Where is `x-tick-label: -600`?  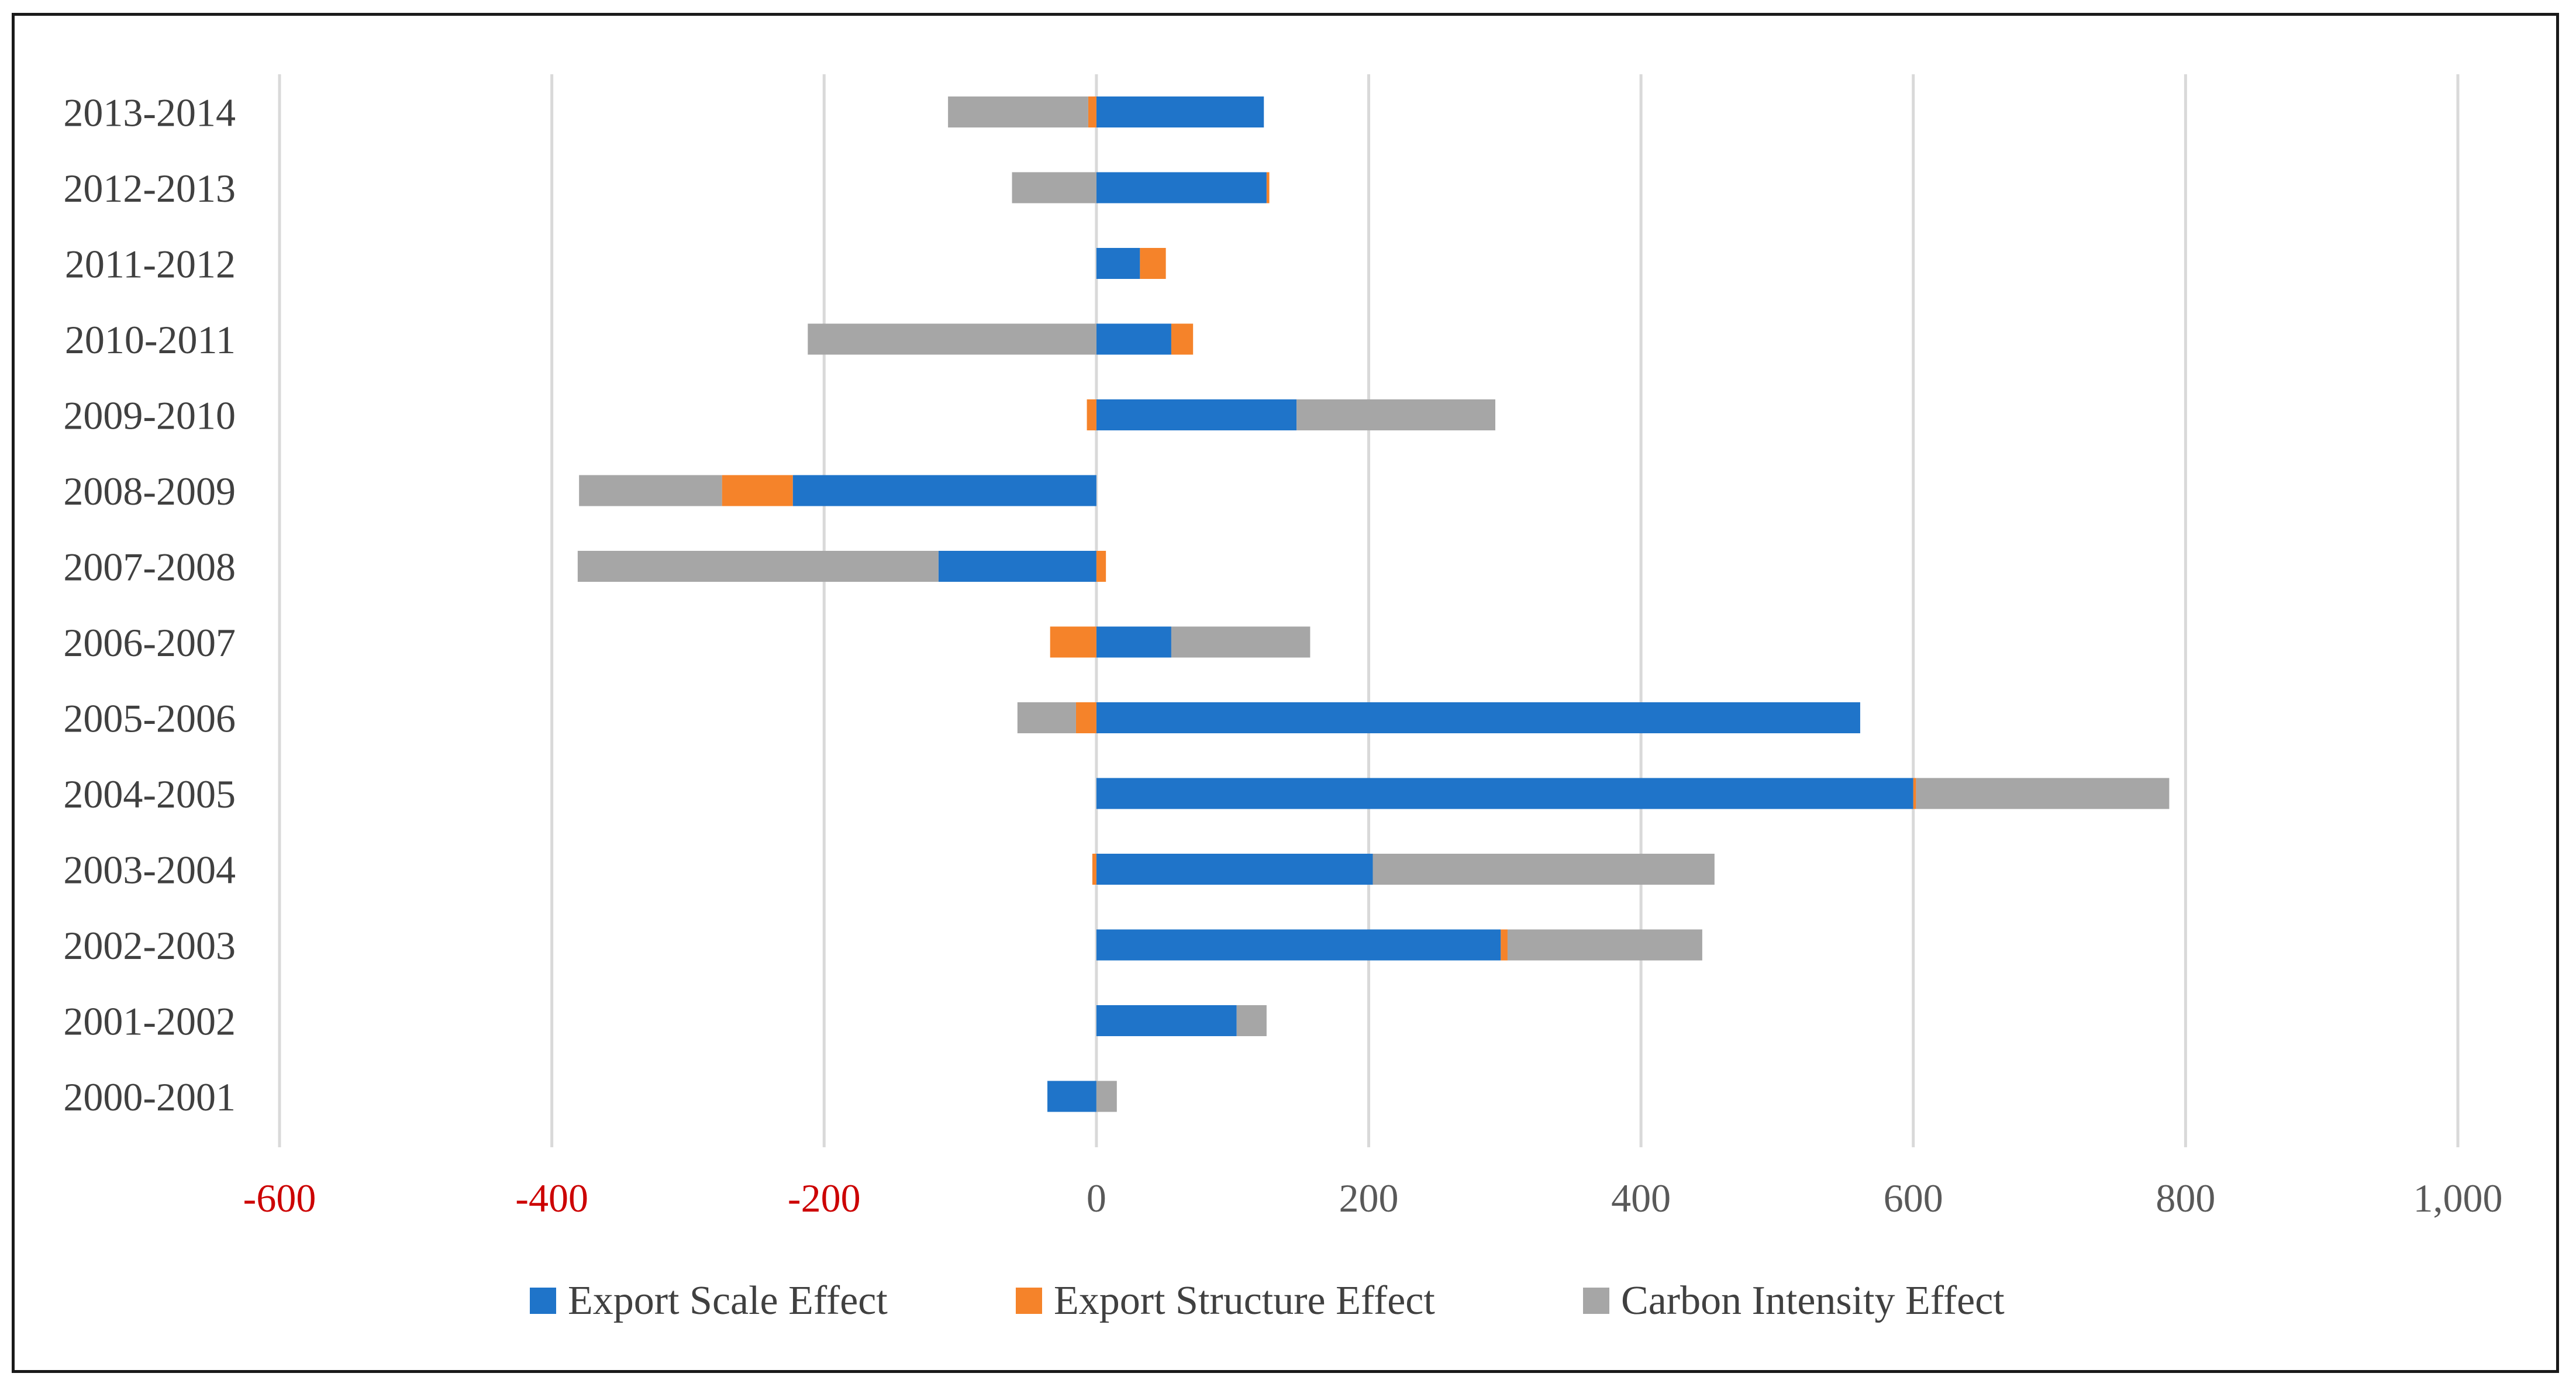
x-tick-label: -600 is located at coordinates (280, 1198).